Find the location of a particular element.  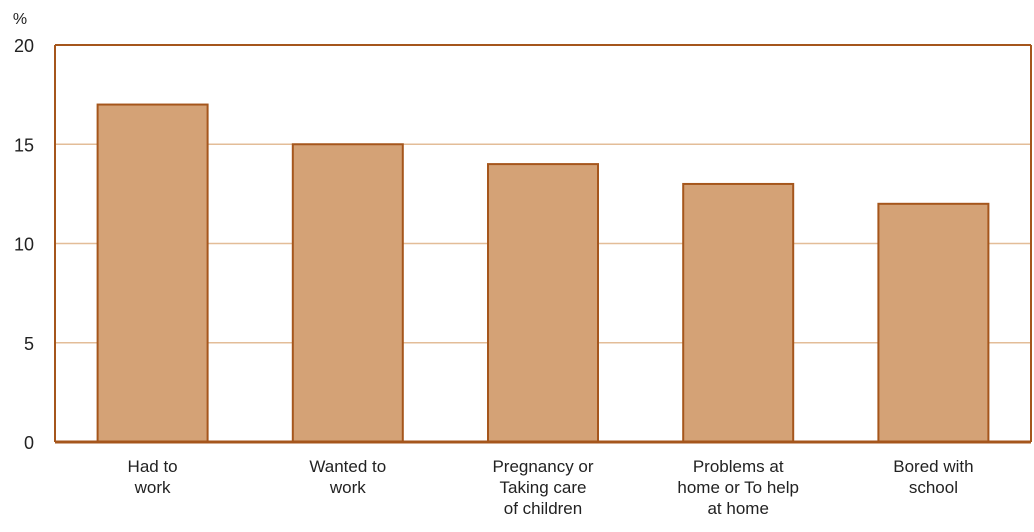

y-tick-label: 15 is located at coordinates (24, 145).